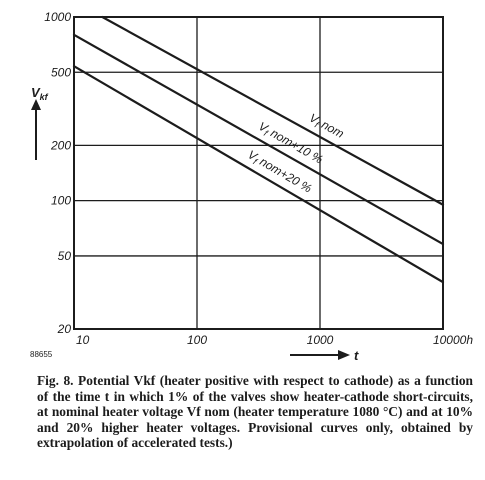 This screenshot has width=485, height=480. What do you see at coordinates (36, 92) in the screenshot?
I see `y-axis-label-main: V` at bounding box center [36, 92].